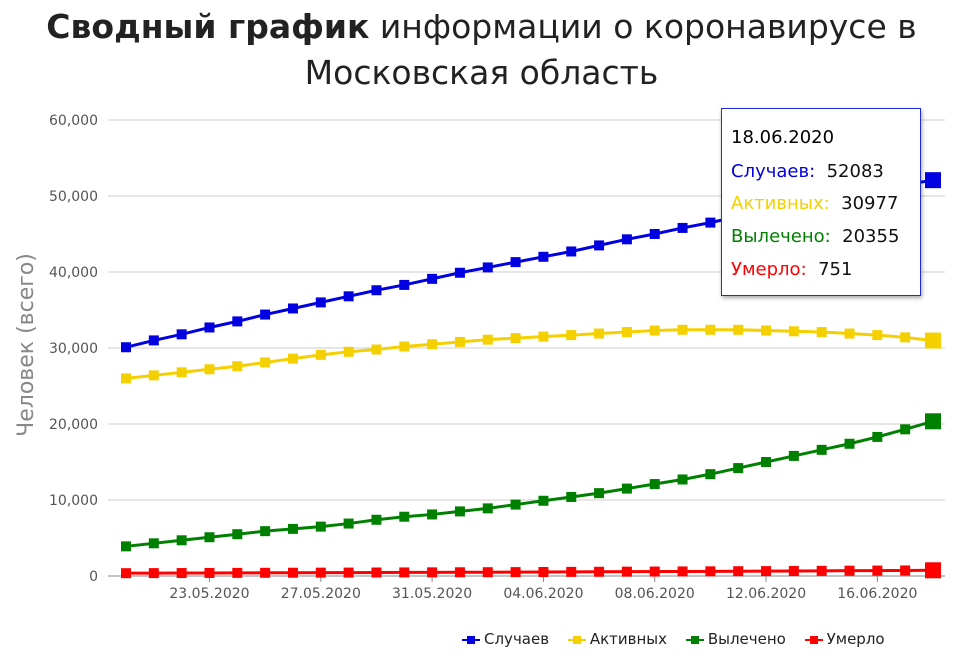 This screenshot has height=656, width=963. What do you see at coordinates (814, 203) in the screenshot?
I see `tooltip-row-active: Активных: 30977` at bounding box center [814, 203].